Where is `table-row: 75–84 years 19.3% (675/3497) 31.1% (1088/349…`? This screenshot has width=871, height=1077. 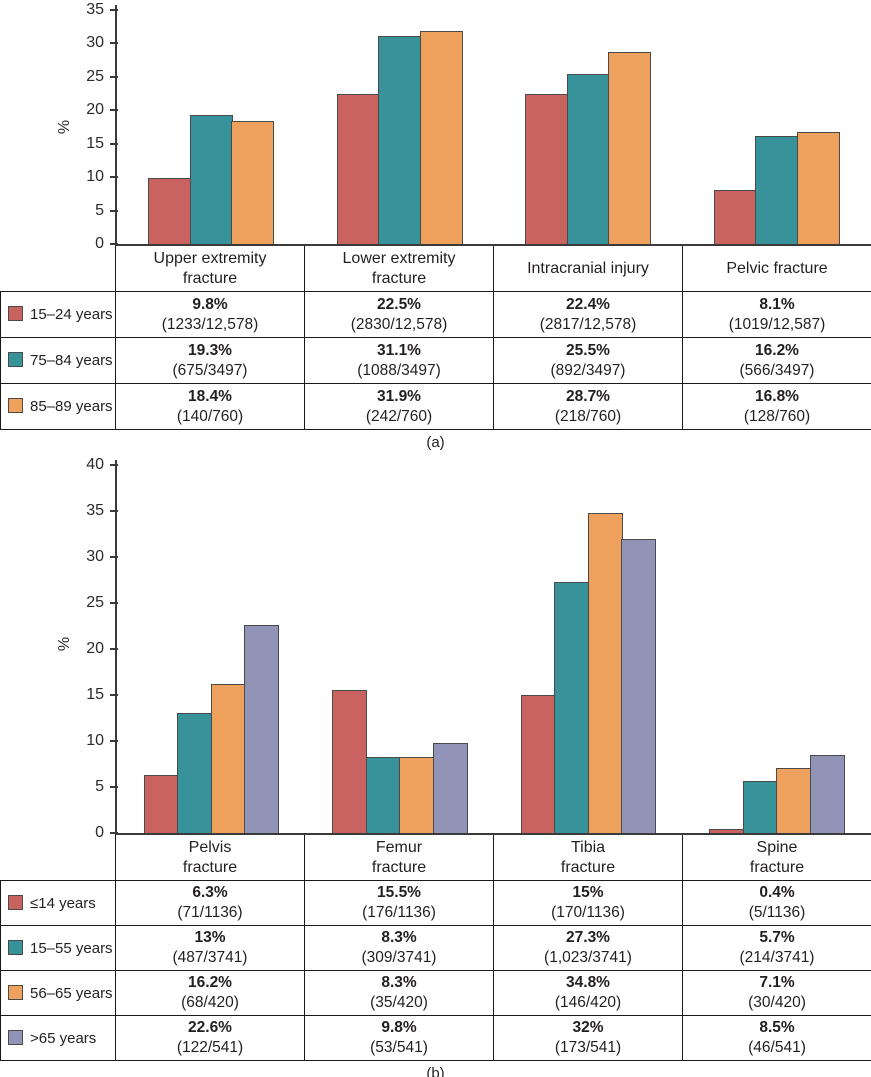
table-row: 75–84 years 19.3% (675/3497) 31.1% (1088/349… is located at coordinates (435, 360).